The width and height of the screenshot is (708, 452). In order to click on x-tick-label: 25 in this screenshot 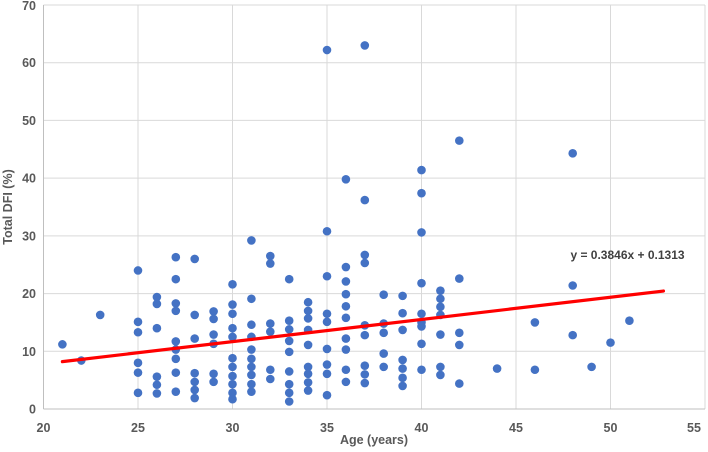, I will do `click(138, 428)`.